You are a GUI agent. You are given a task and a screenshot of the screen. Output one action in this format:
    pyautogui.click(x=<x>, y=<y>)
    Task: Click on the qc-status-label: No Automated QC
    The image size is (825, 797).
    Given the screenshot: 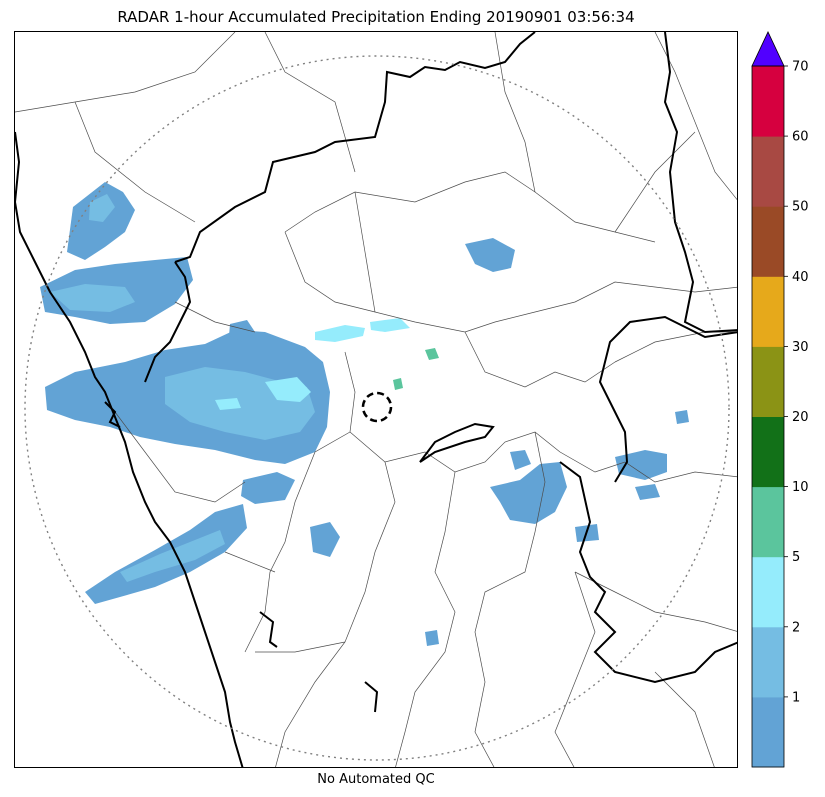 What is the action you would take?
    pyautogui.click(x=376, y=779)
    